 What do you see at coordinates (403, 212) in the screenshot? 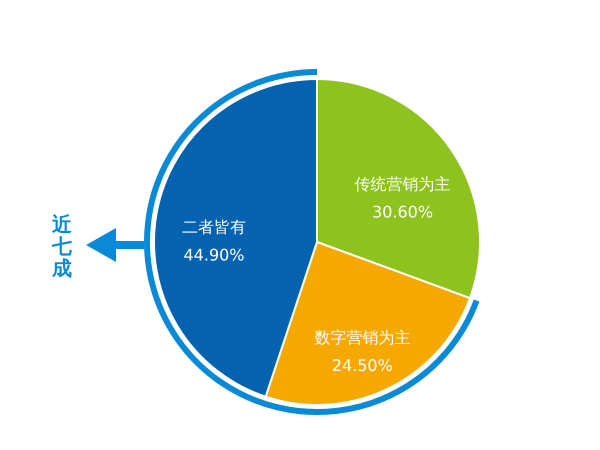
I see `data-label: 30.60%` at bounding box center [403, 212].